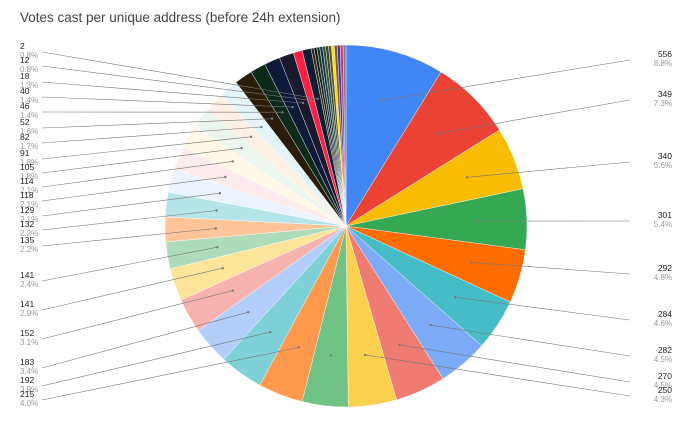  Describe the element at coordinates (27, 224) in the screenshot. I see `slice-value-label-18: 132` at that location.